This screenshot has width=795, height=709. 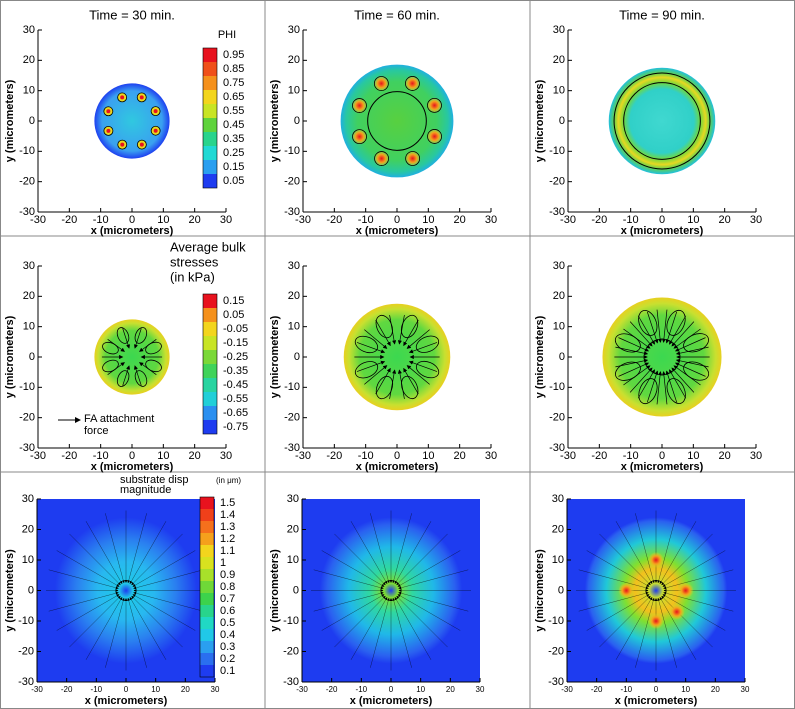 What do you see at coordinates (562, 121) in the screenshot?
I see `y-tick-label: 0` at bounding box center [562, 121].